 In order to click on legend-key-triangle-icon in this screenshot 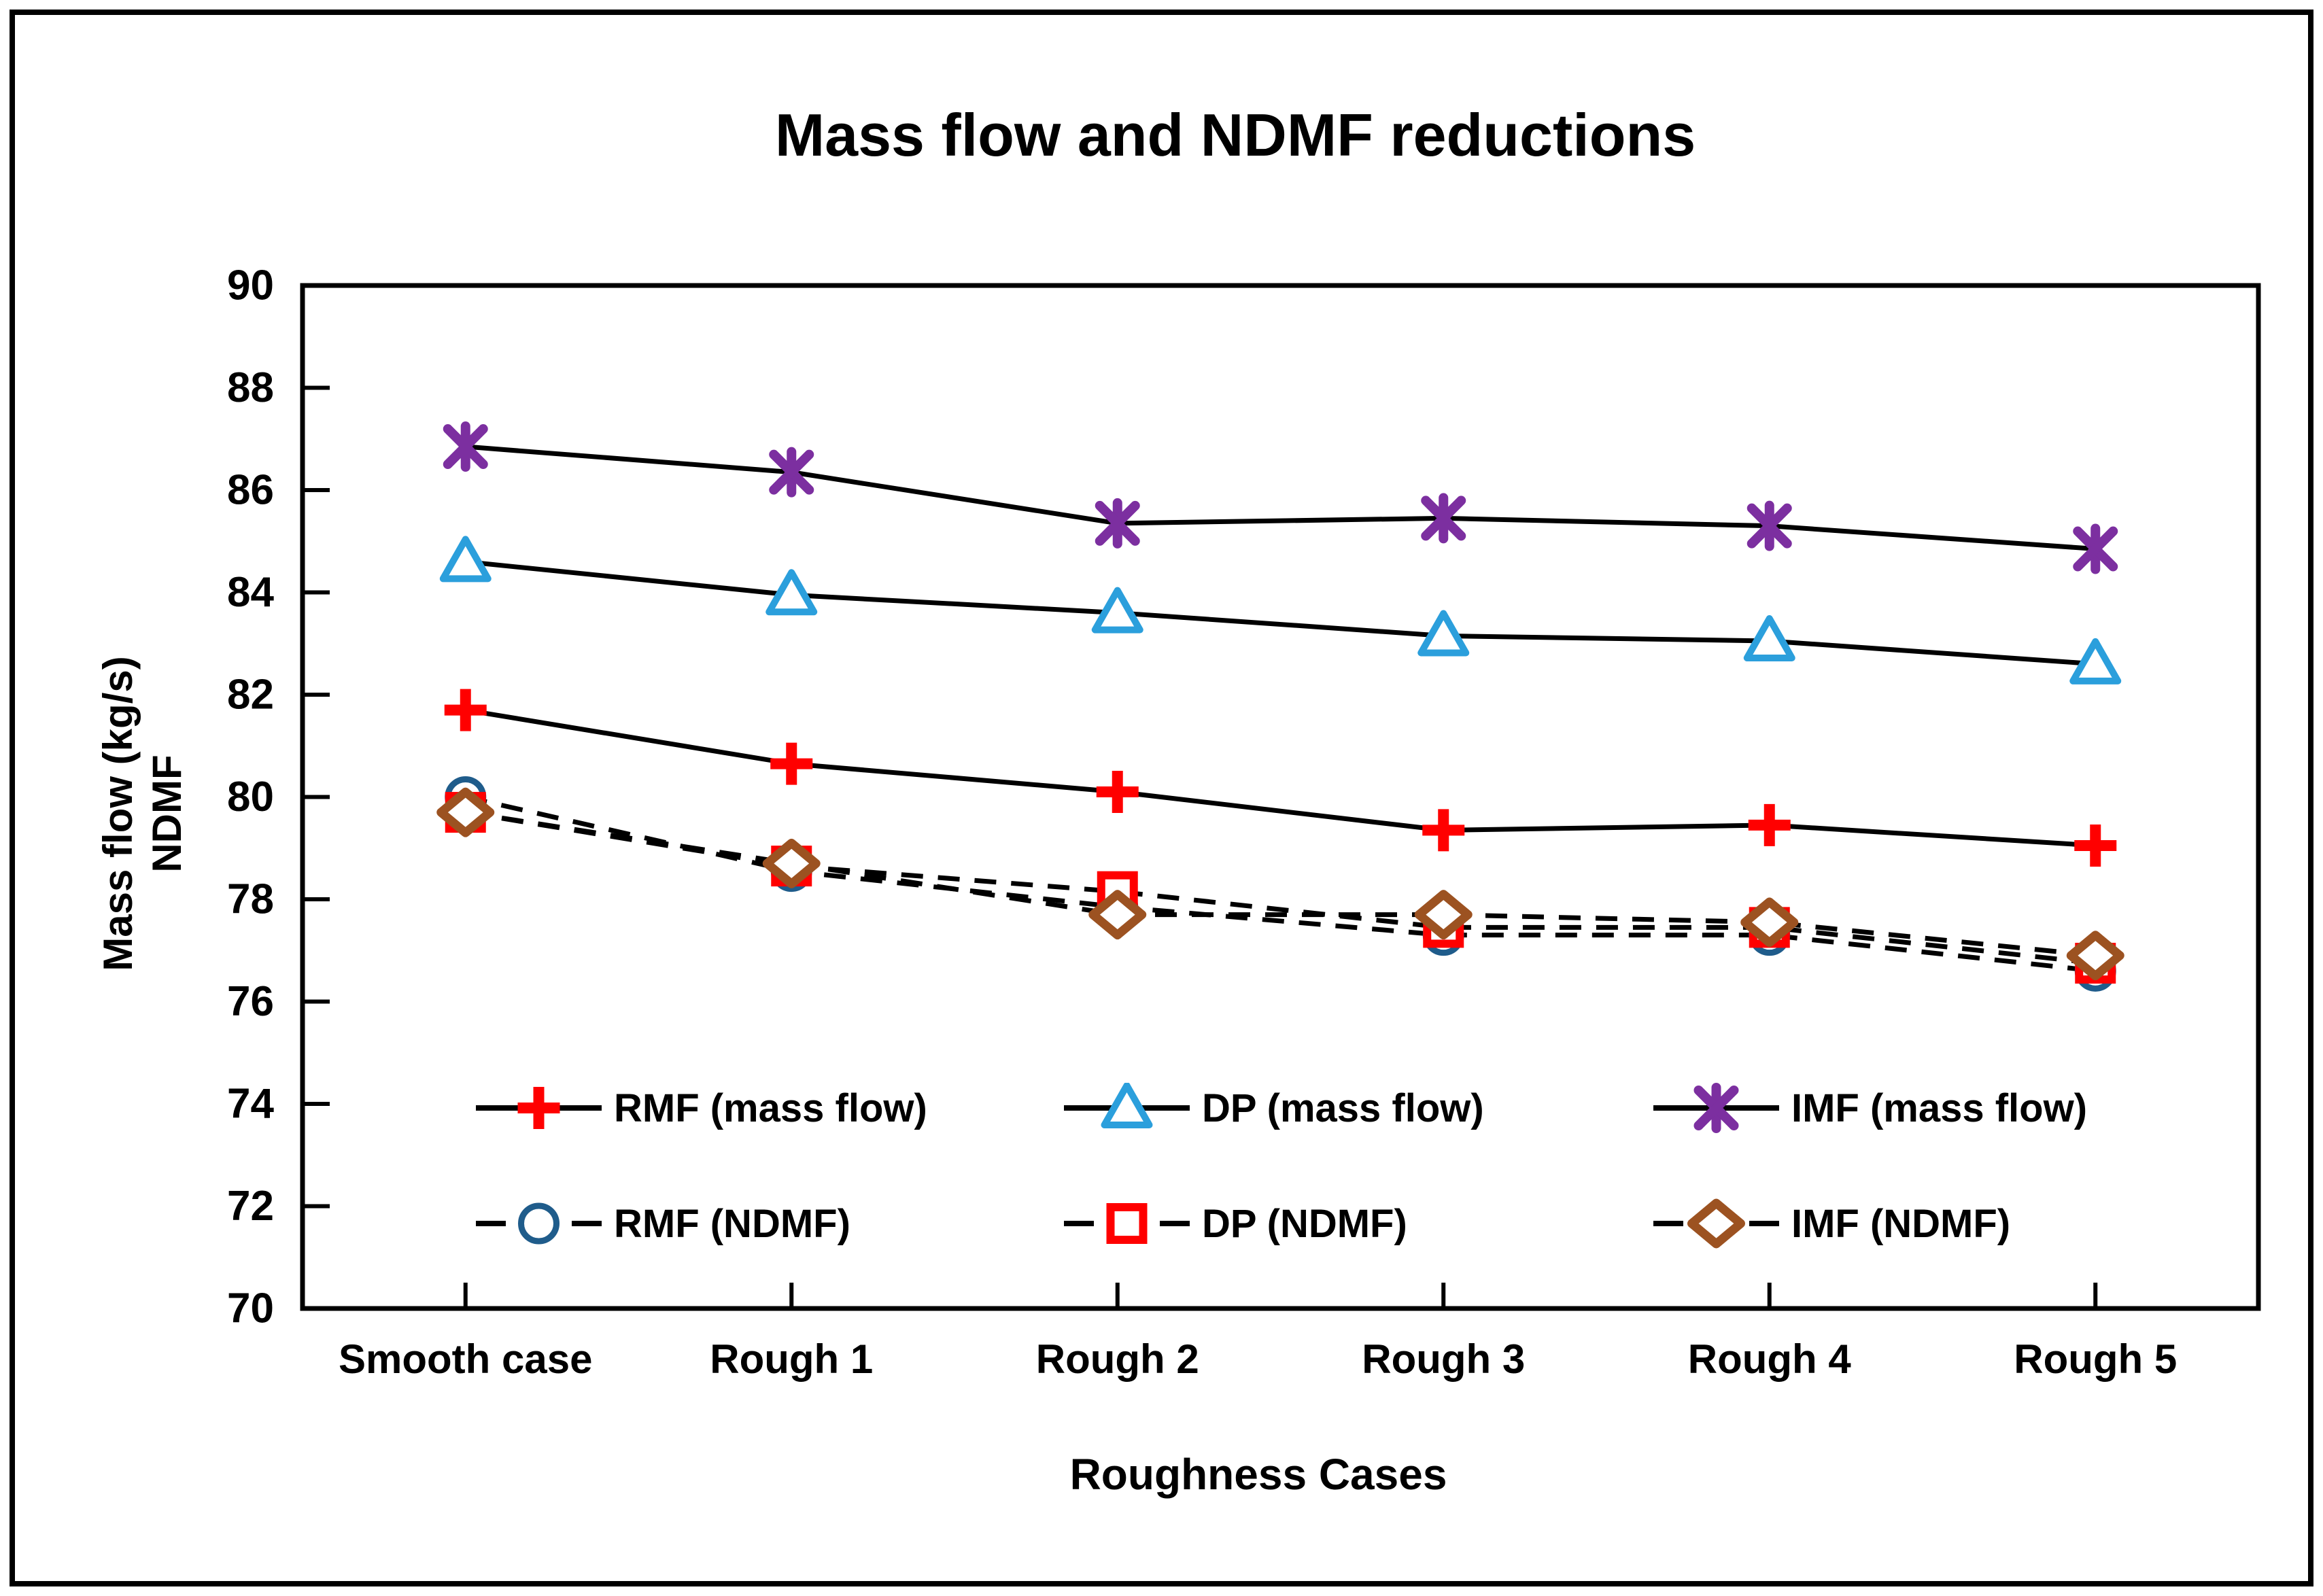, I will do `click(1127, 1105)`.